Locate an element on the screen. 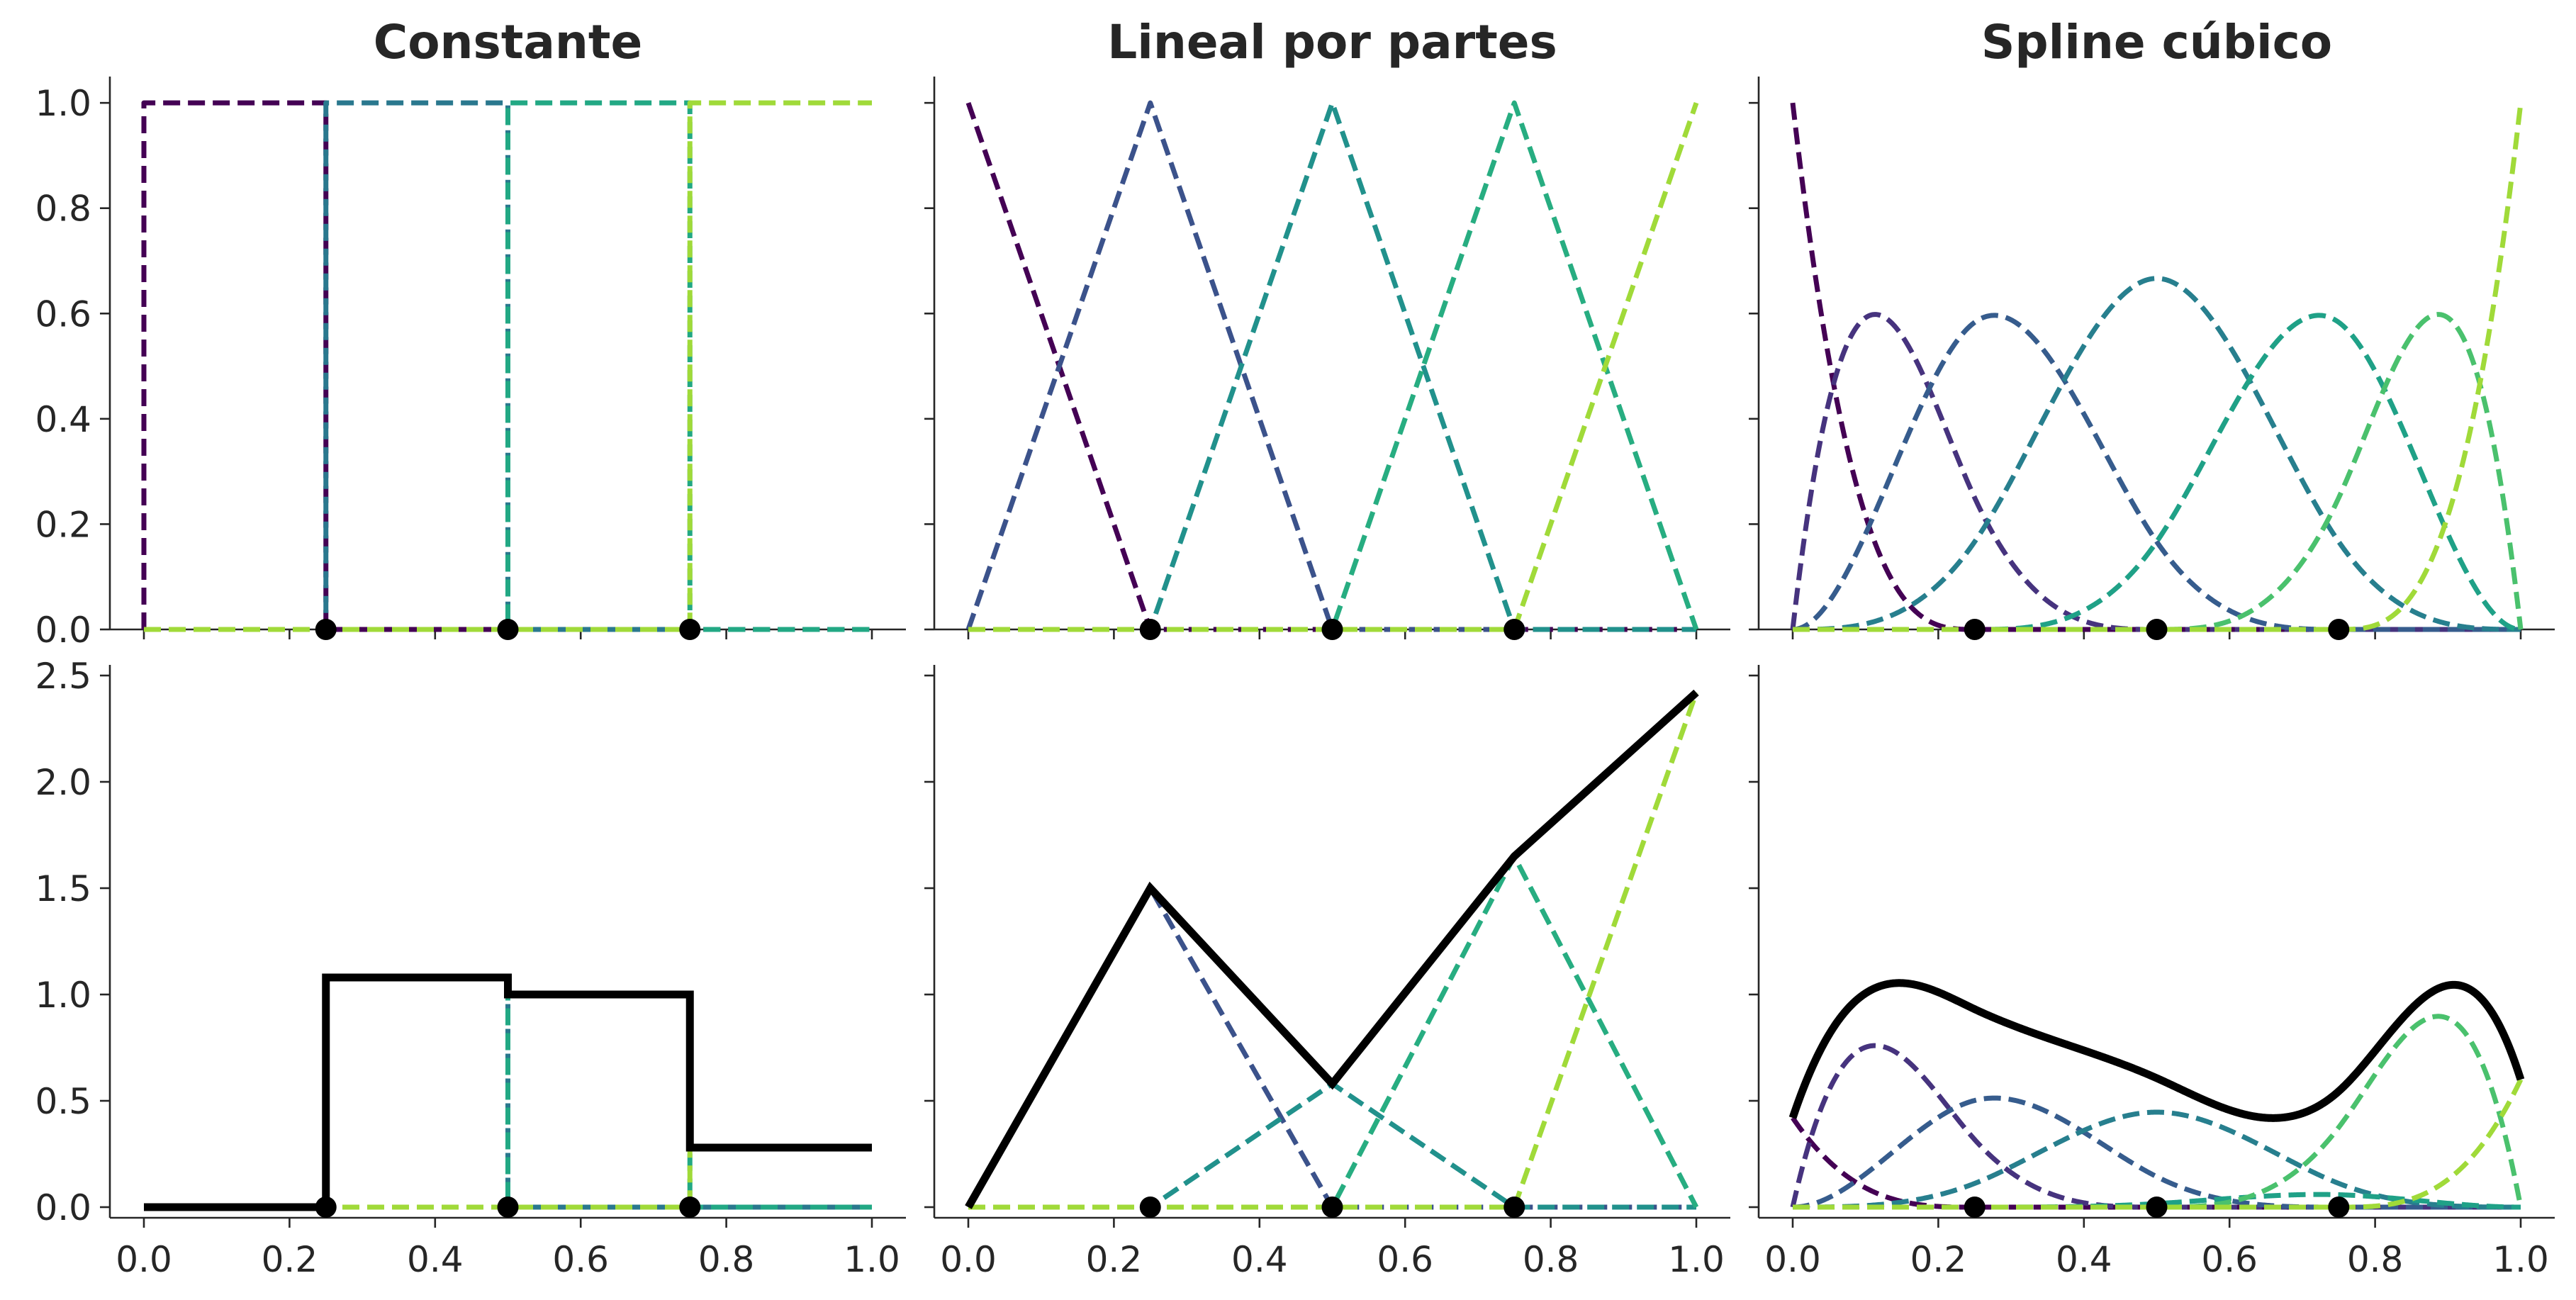  y-tick-label: 0.8 is located at coordinates (63, 209).